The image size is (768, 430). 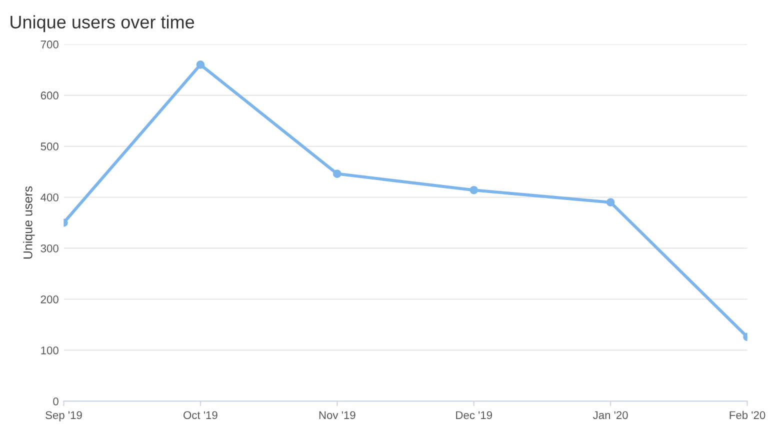 I want to click on x-tick-label: Jan '20, so click(x=610, y=415).